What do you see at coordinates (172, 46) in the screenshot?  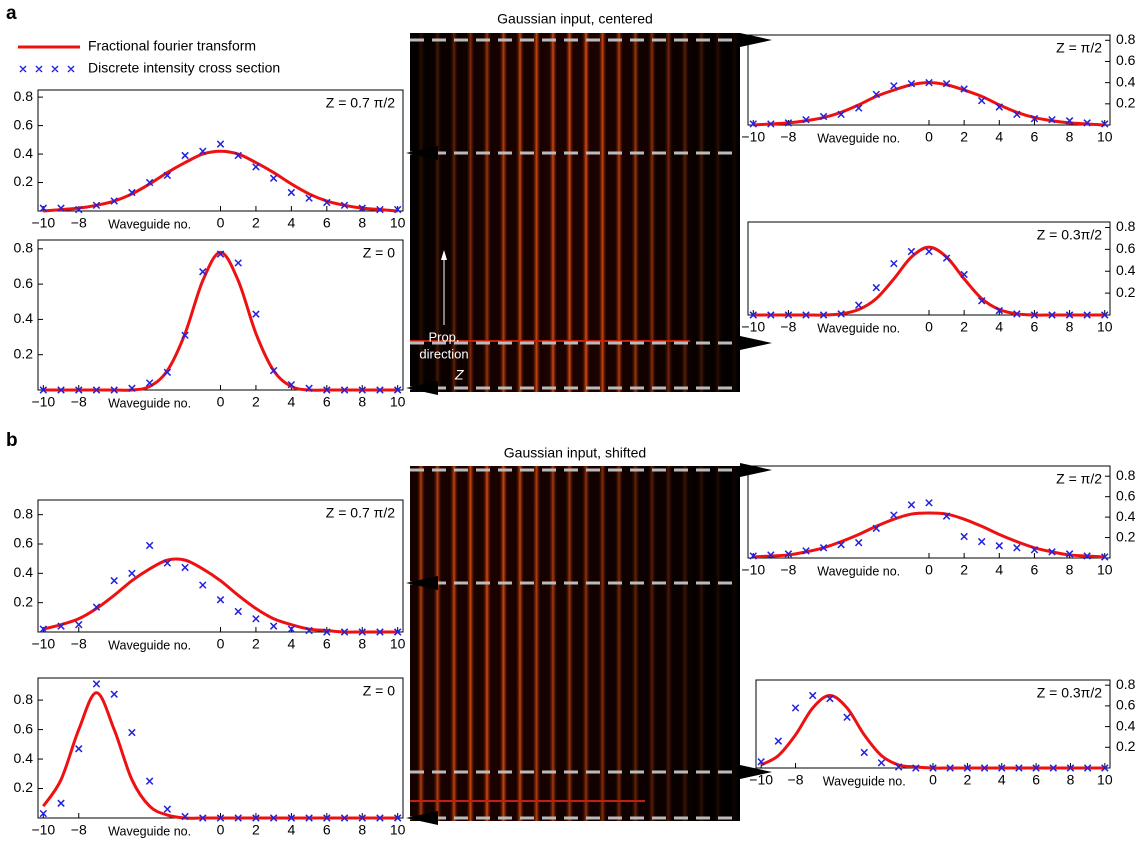 I see `legend-label: Fractional fourier transform` at bounding box center [172, 46].